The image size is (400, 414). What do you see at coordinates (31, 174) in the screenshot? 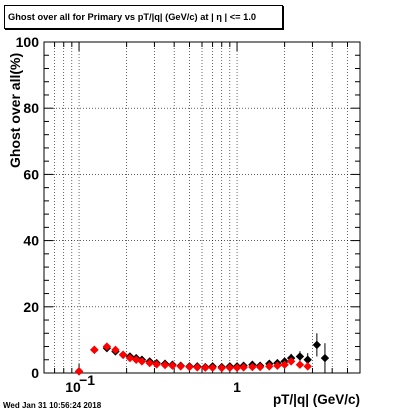
I see `y-tick-label: 60` at bounding box center [31, 174].